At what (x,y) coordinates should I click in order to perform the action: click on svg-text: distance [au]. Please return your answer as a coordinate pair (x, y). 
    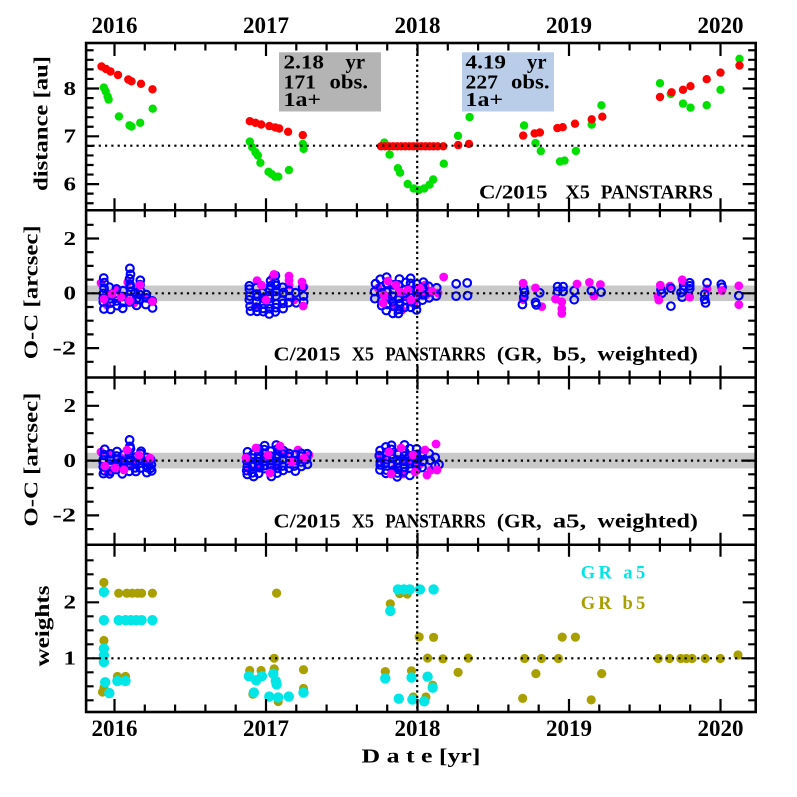
    Looking at the image, I should click on (42, 123).